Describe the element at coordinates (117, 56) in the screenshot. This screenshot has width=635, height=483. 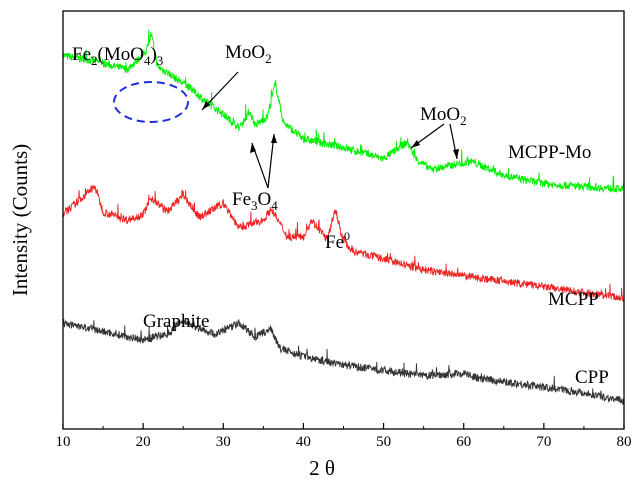
I see `annotation-fe2moo43: Fe2(MoO4)3` at that location.